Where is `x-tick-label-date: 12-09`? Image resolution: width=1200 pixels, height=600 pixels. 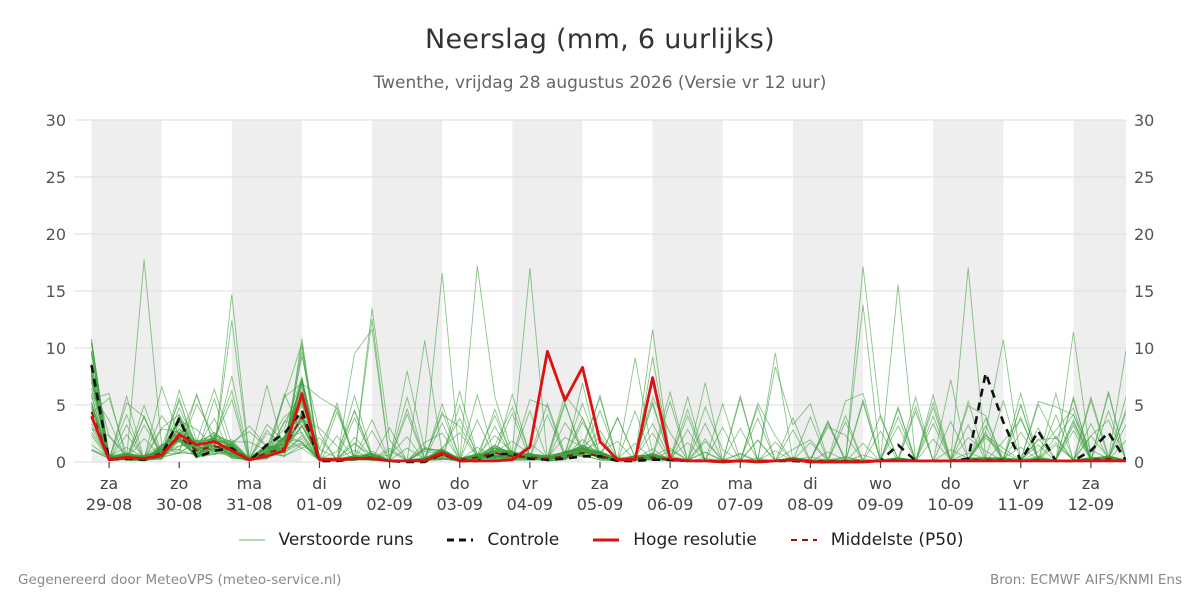
x-tick-label-date: 12-09 is located at coordinates (1091, 504).